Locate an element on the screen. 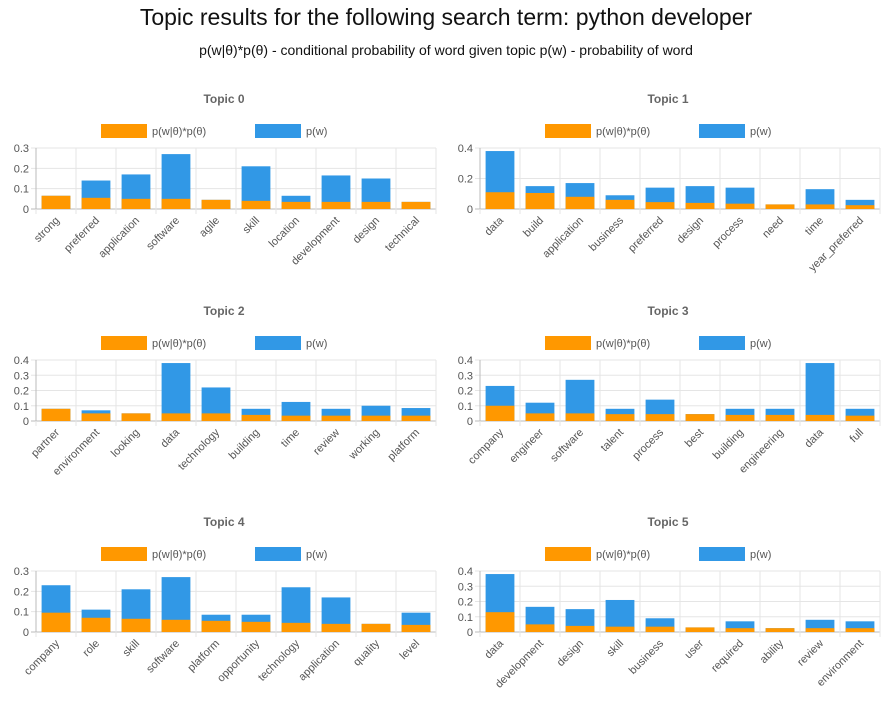  x-tick-label: skill is located at coordinates (615, 648).